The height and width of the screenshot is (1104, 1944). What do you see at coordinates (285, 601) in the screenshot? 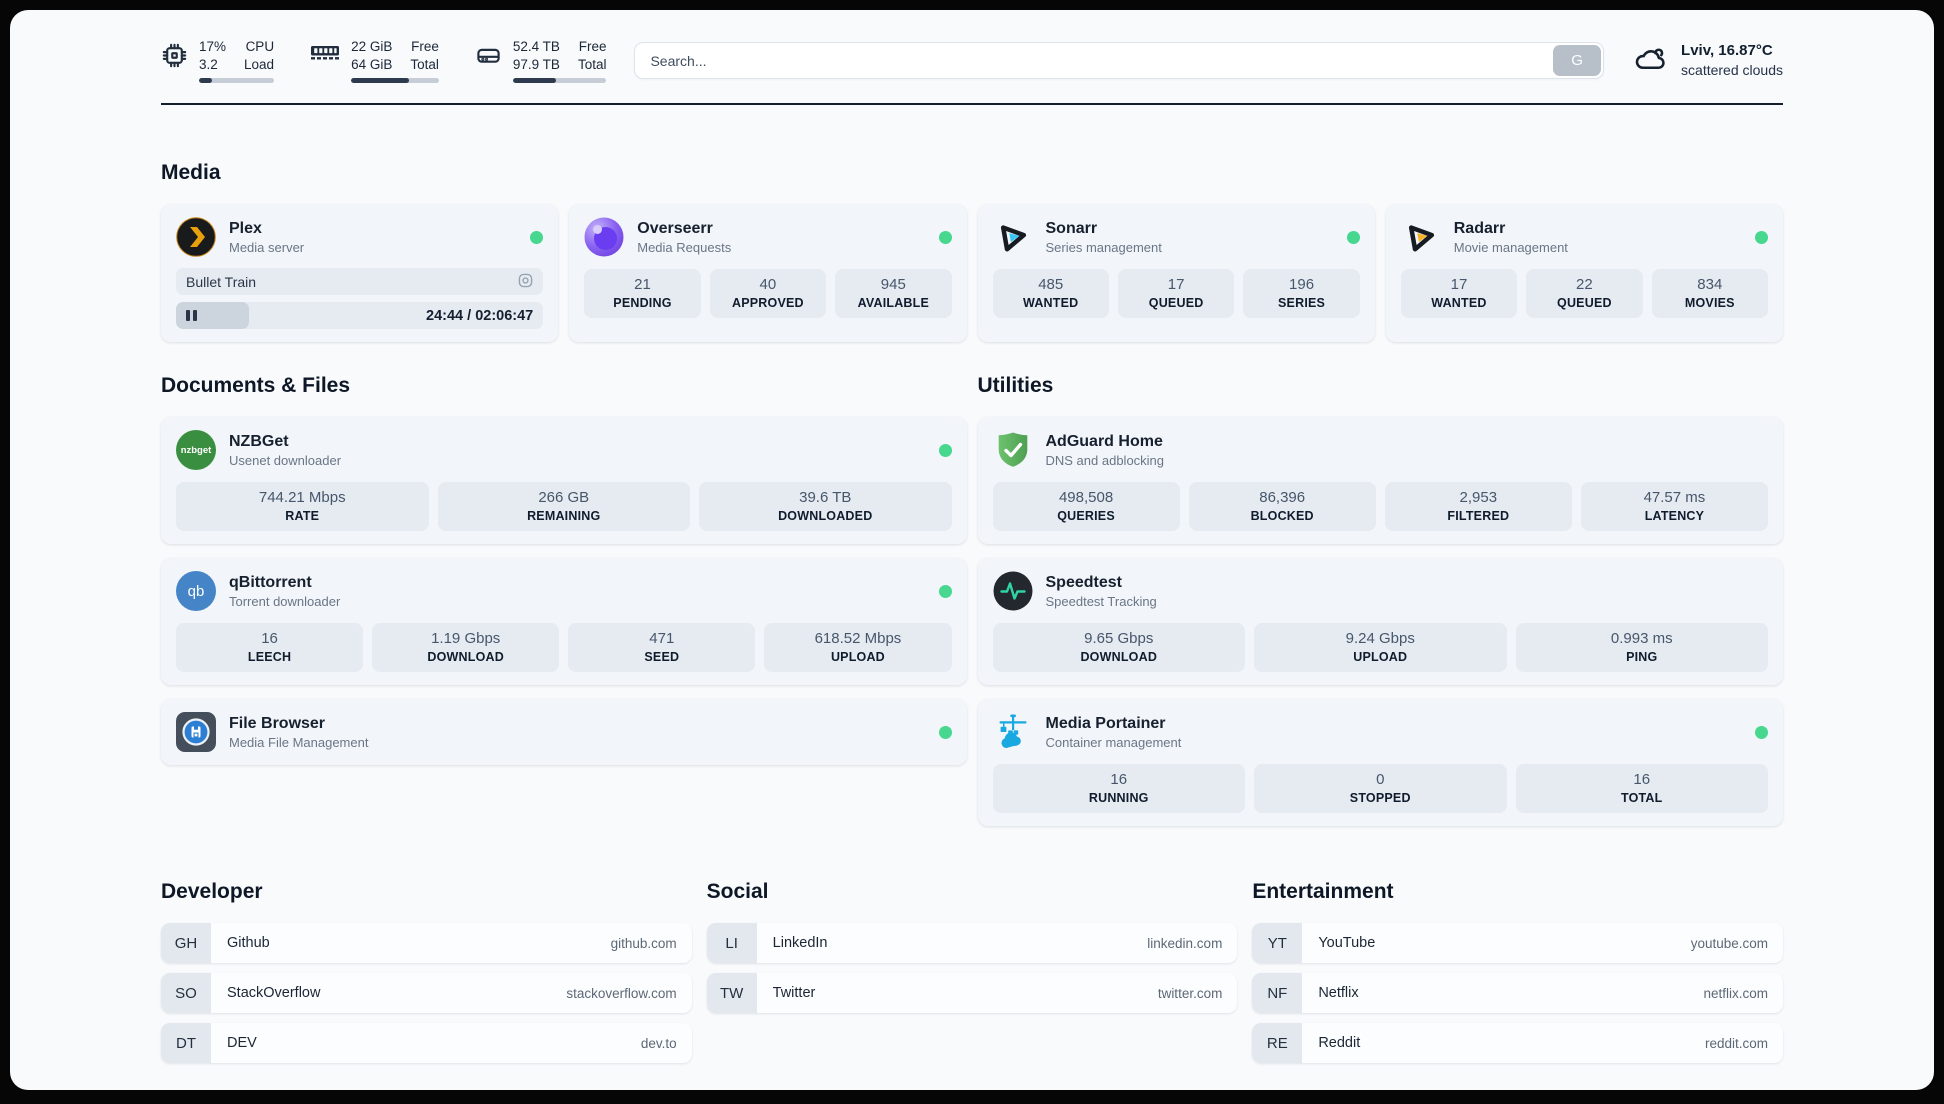
I see `app-subtitle: Torrent downloader` at bounding box center [285, 601].